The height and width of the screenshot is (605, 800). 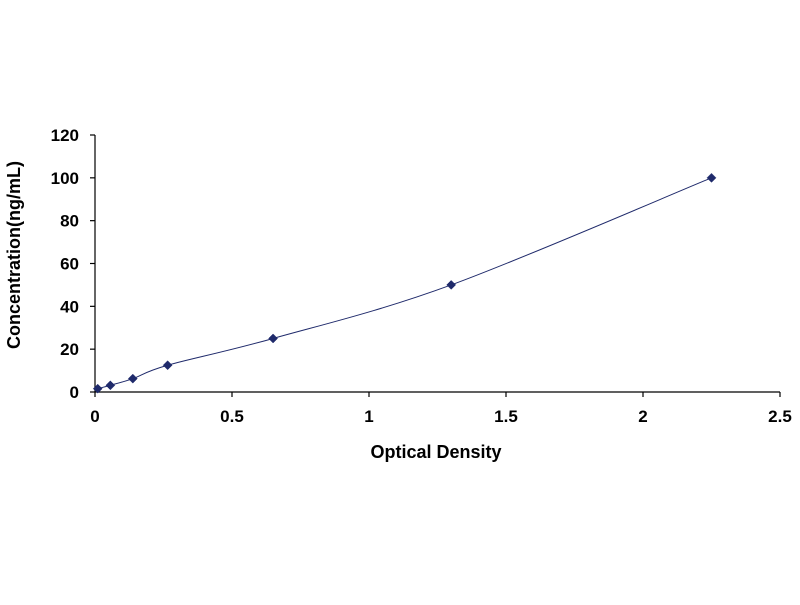 What do you see at coordinates (780, 416) in the screenshot?
I see `x-tick-label: 2.5` at bounding box center [780, 416].